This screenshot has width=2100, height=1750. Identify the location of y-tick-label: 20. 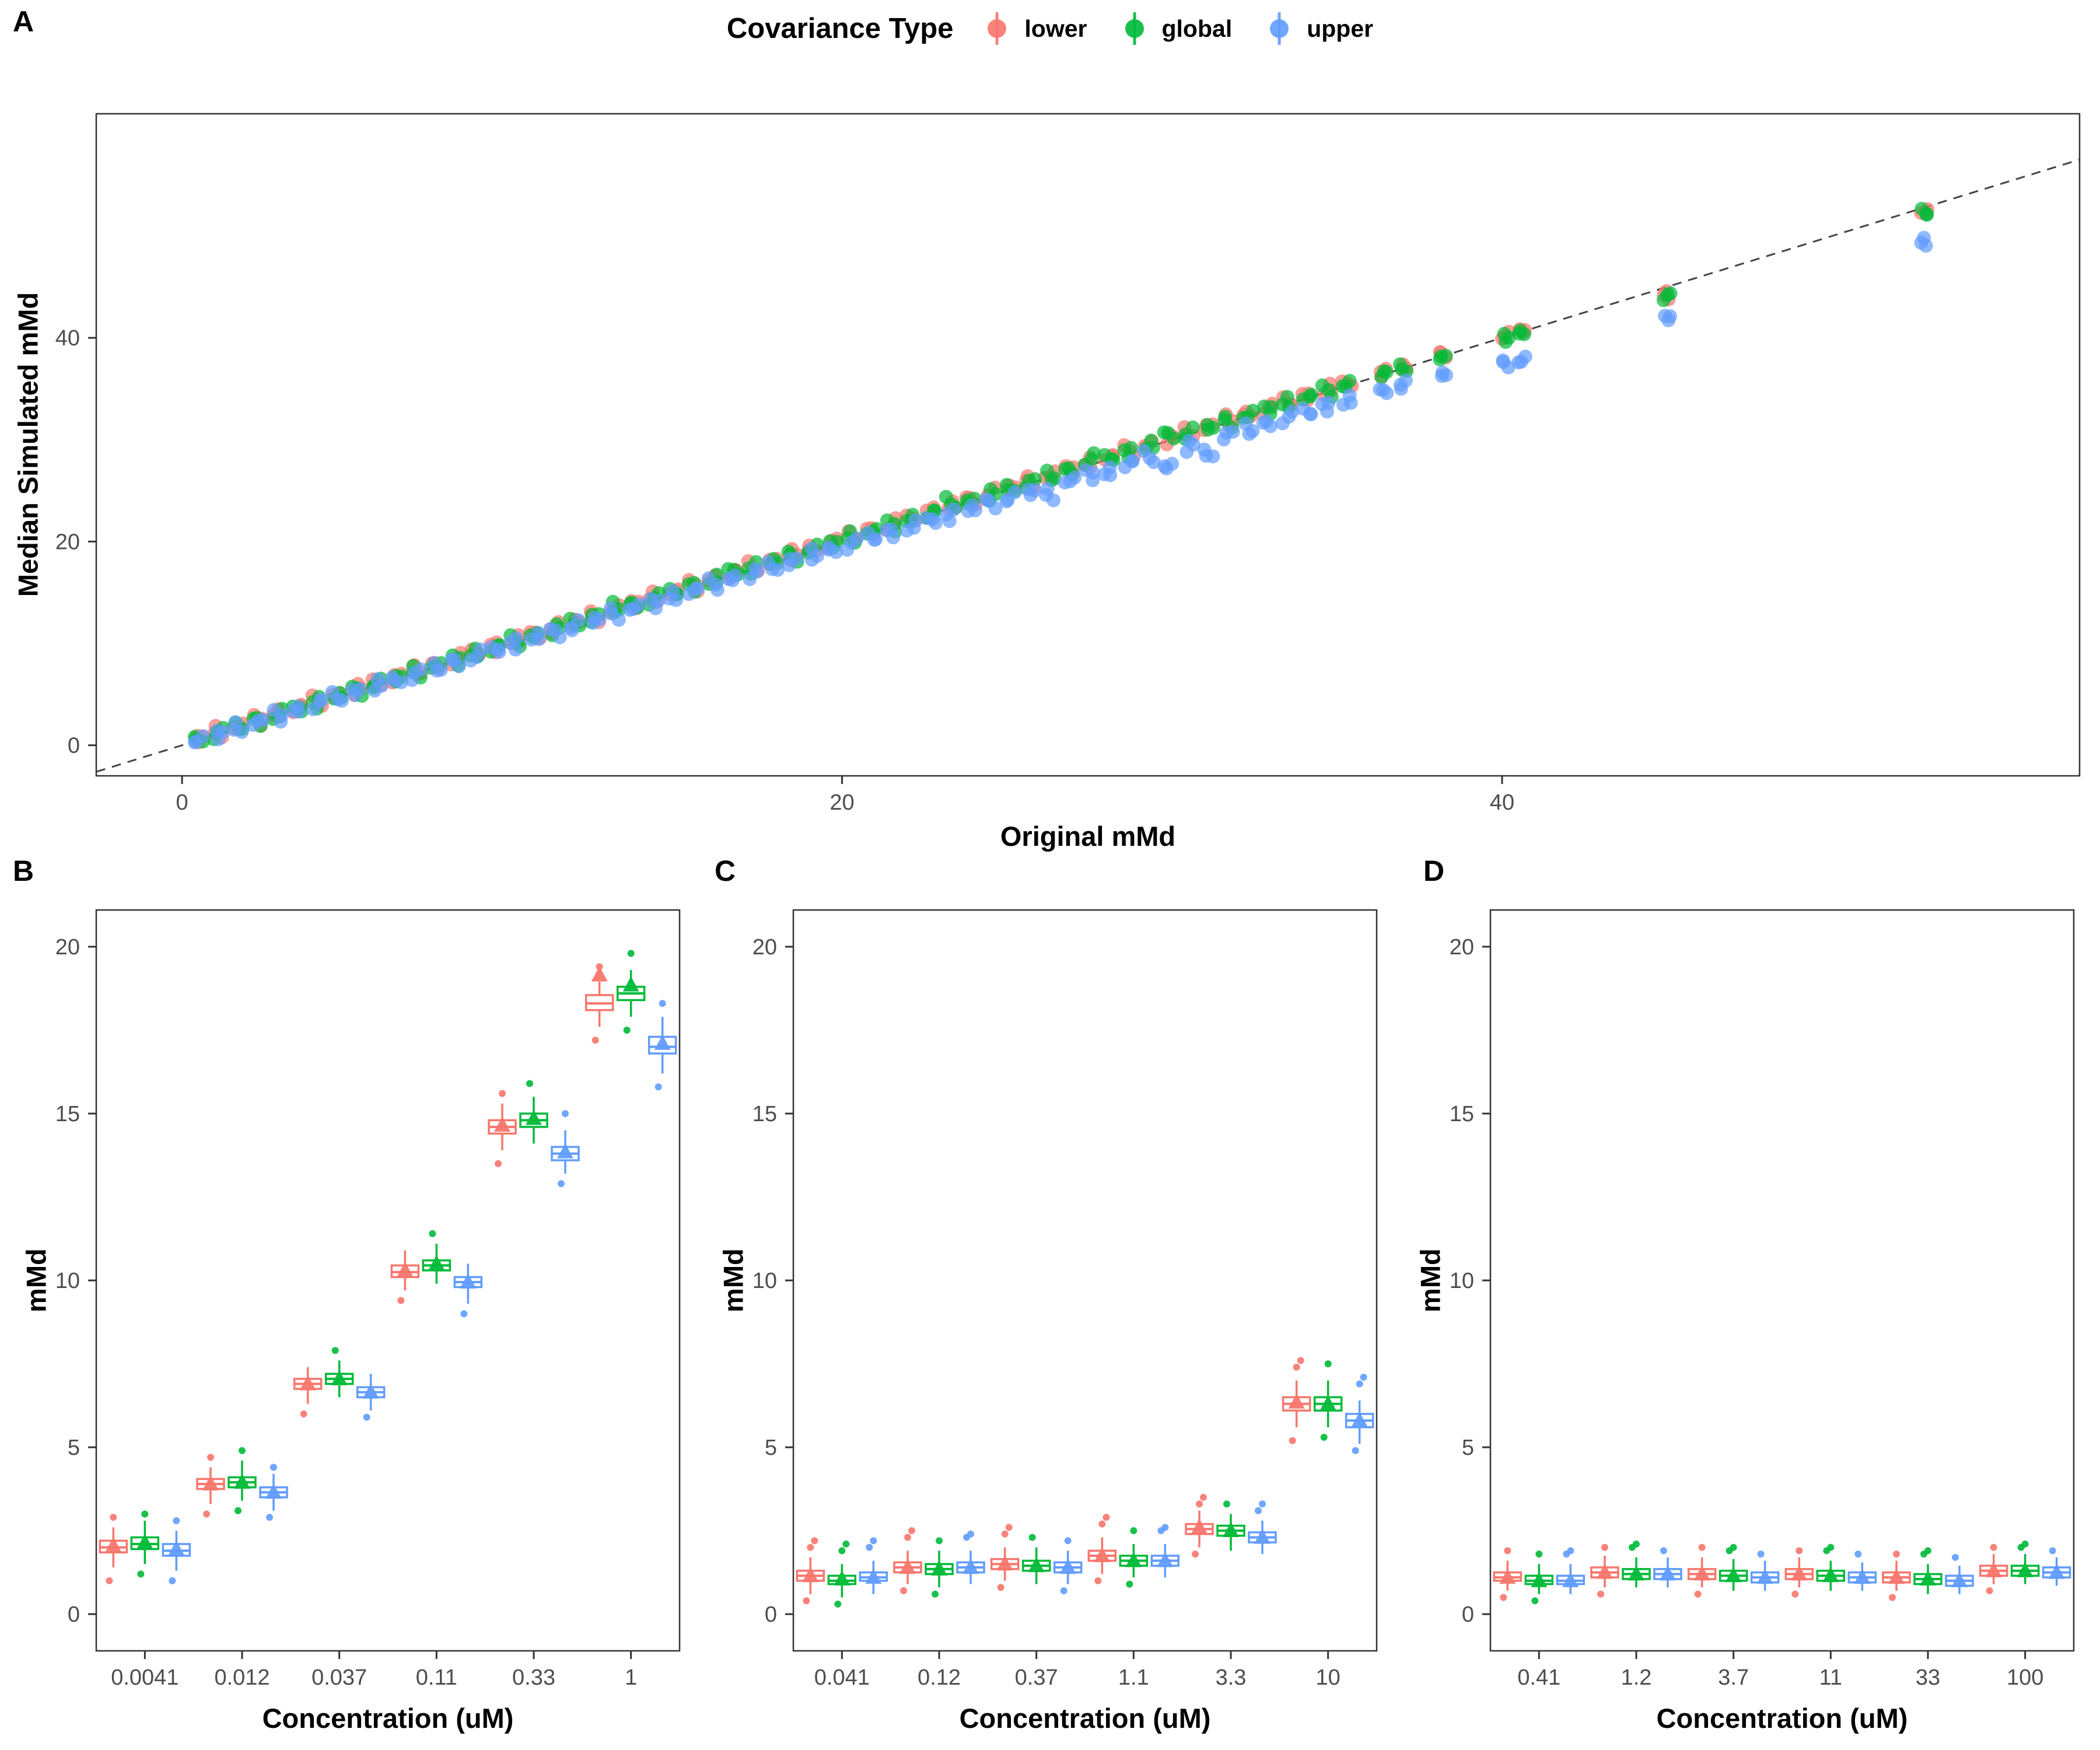
(67, 947).